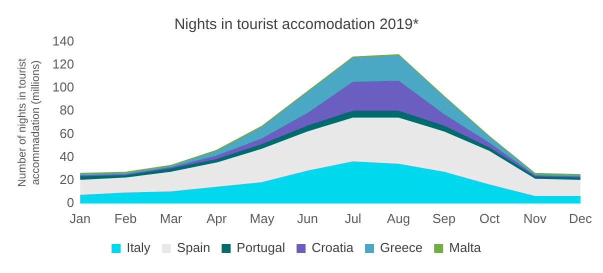 This screenshot has width=603, height=273. What do you see at coordinates (67, 179) in the screenshot?
I see `y-tick-label: 20` at bounding box center [67, 179].